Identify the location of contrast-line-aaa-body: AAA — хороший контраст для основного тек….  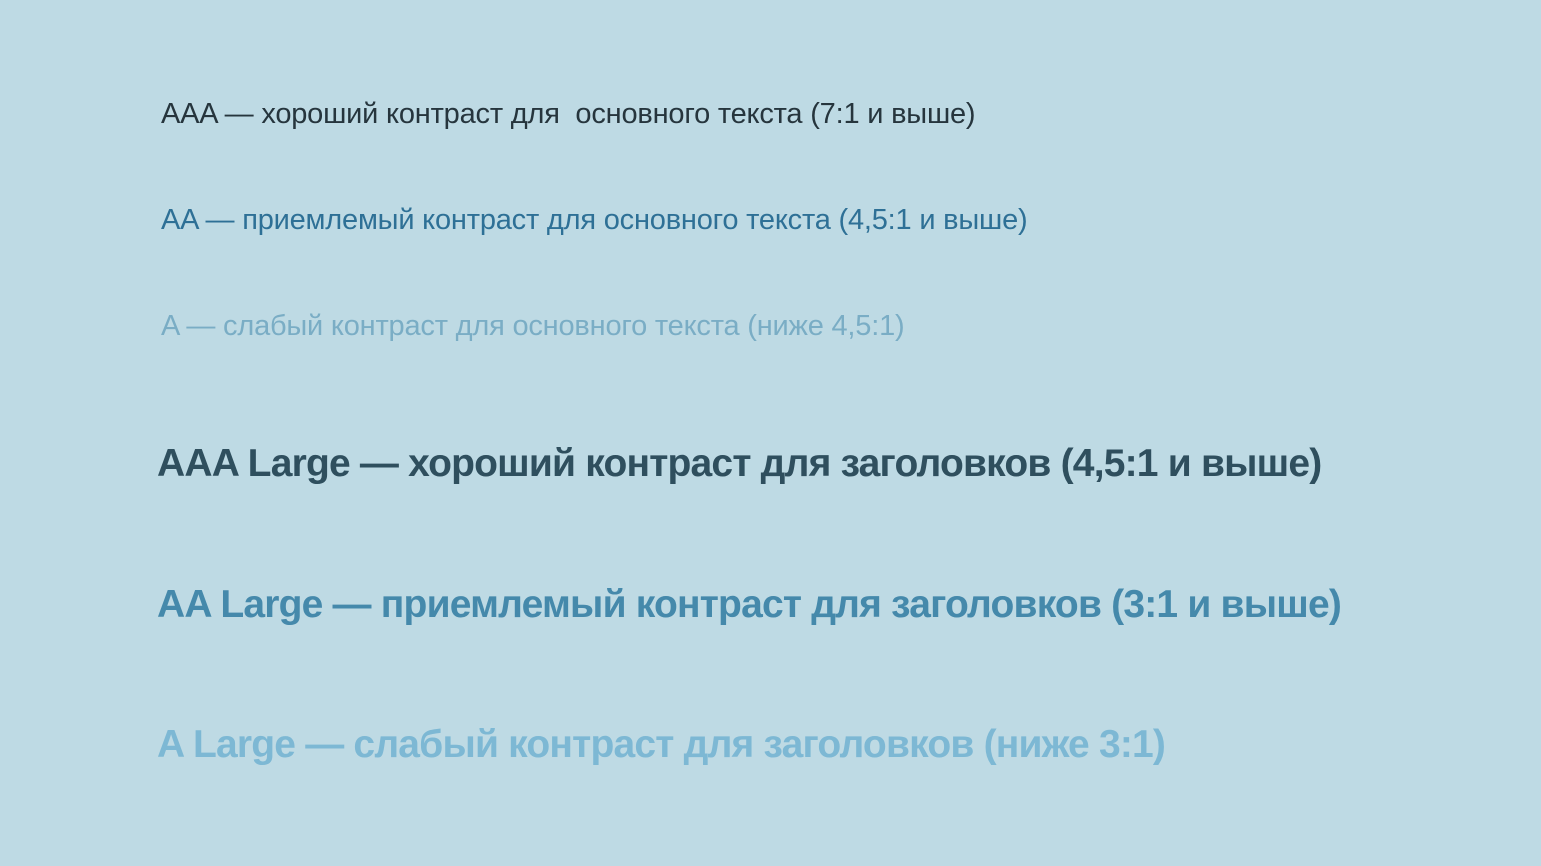
(568, 114).